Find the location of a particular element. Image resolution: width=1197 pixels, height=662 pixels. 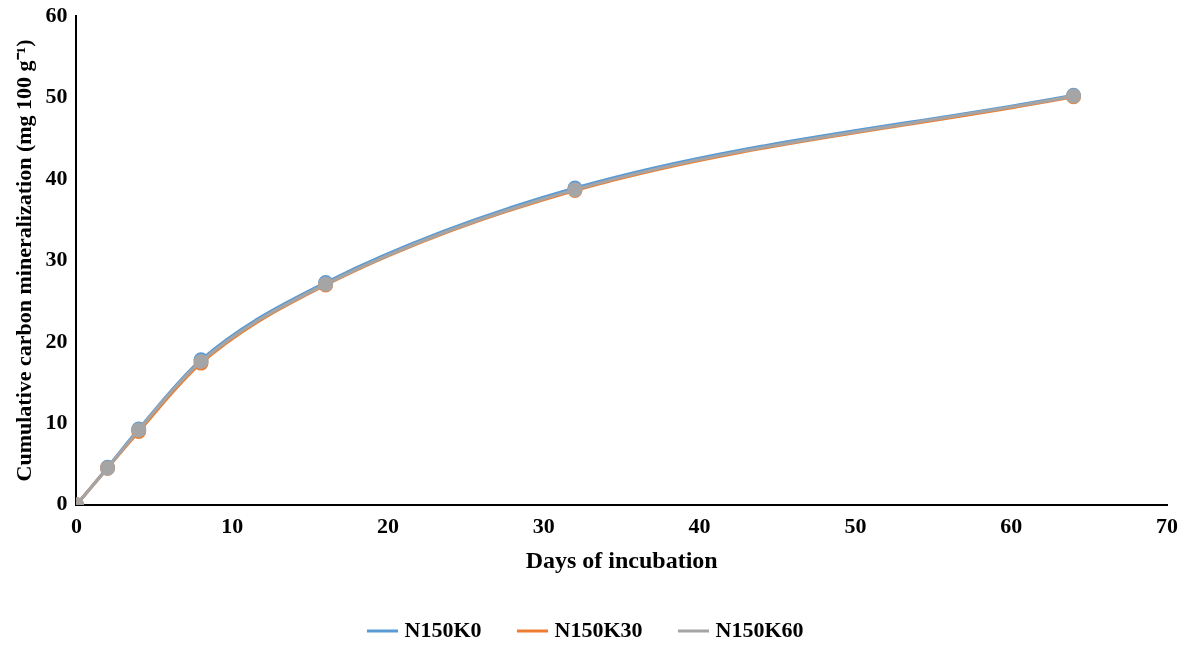

x-tick-label: 20 is located at coordinates (388, 525).